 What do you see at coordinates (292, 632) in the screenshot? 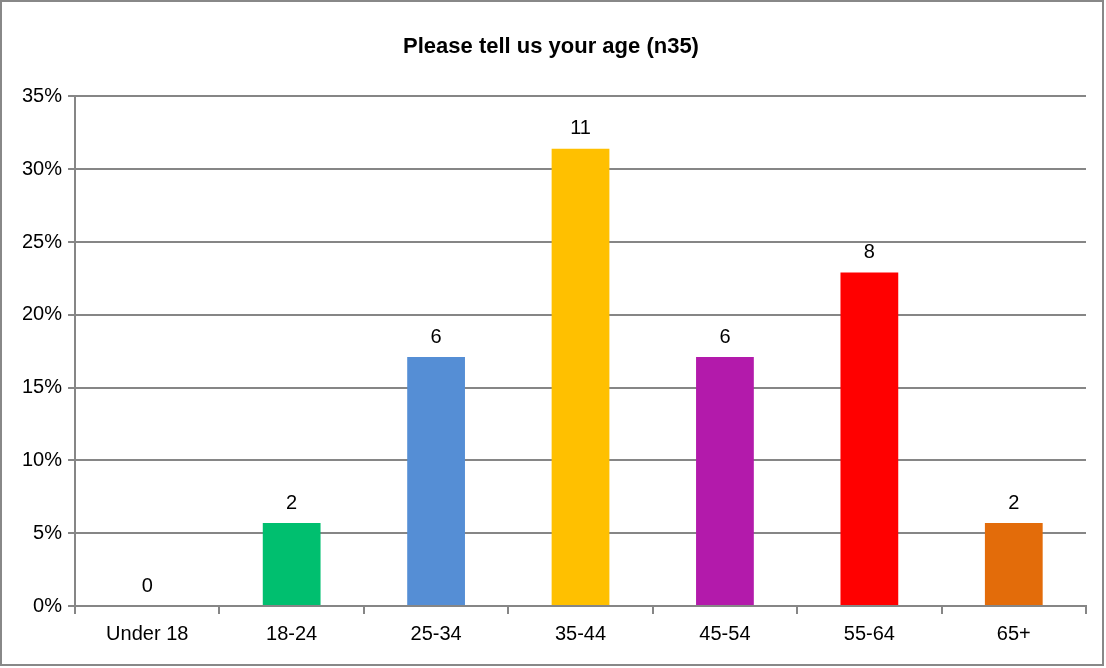
I see `x-tick-label: 18-24` at bounding box center [292, 632].